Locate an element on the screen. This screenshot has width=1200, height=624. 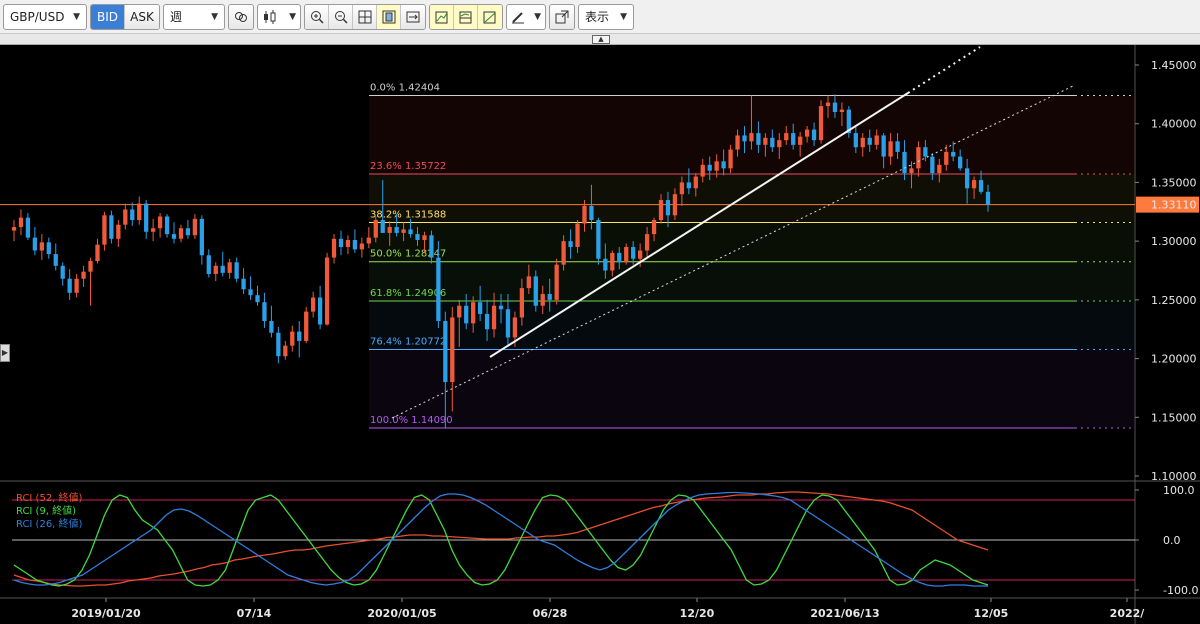
y-tick-label: 1.40000 is located at coordinates (1174, 124).